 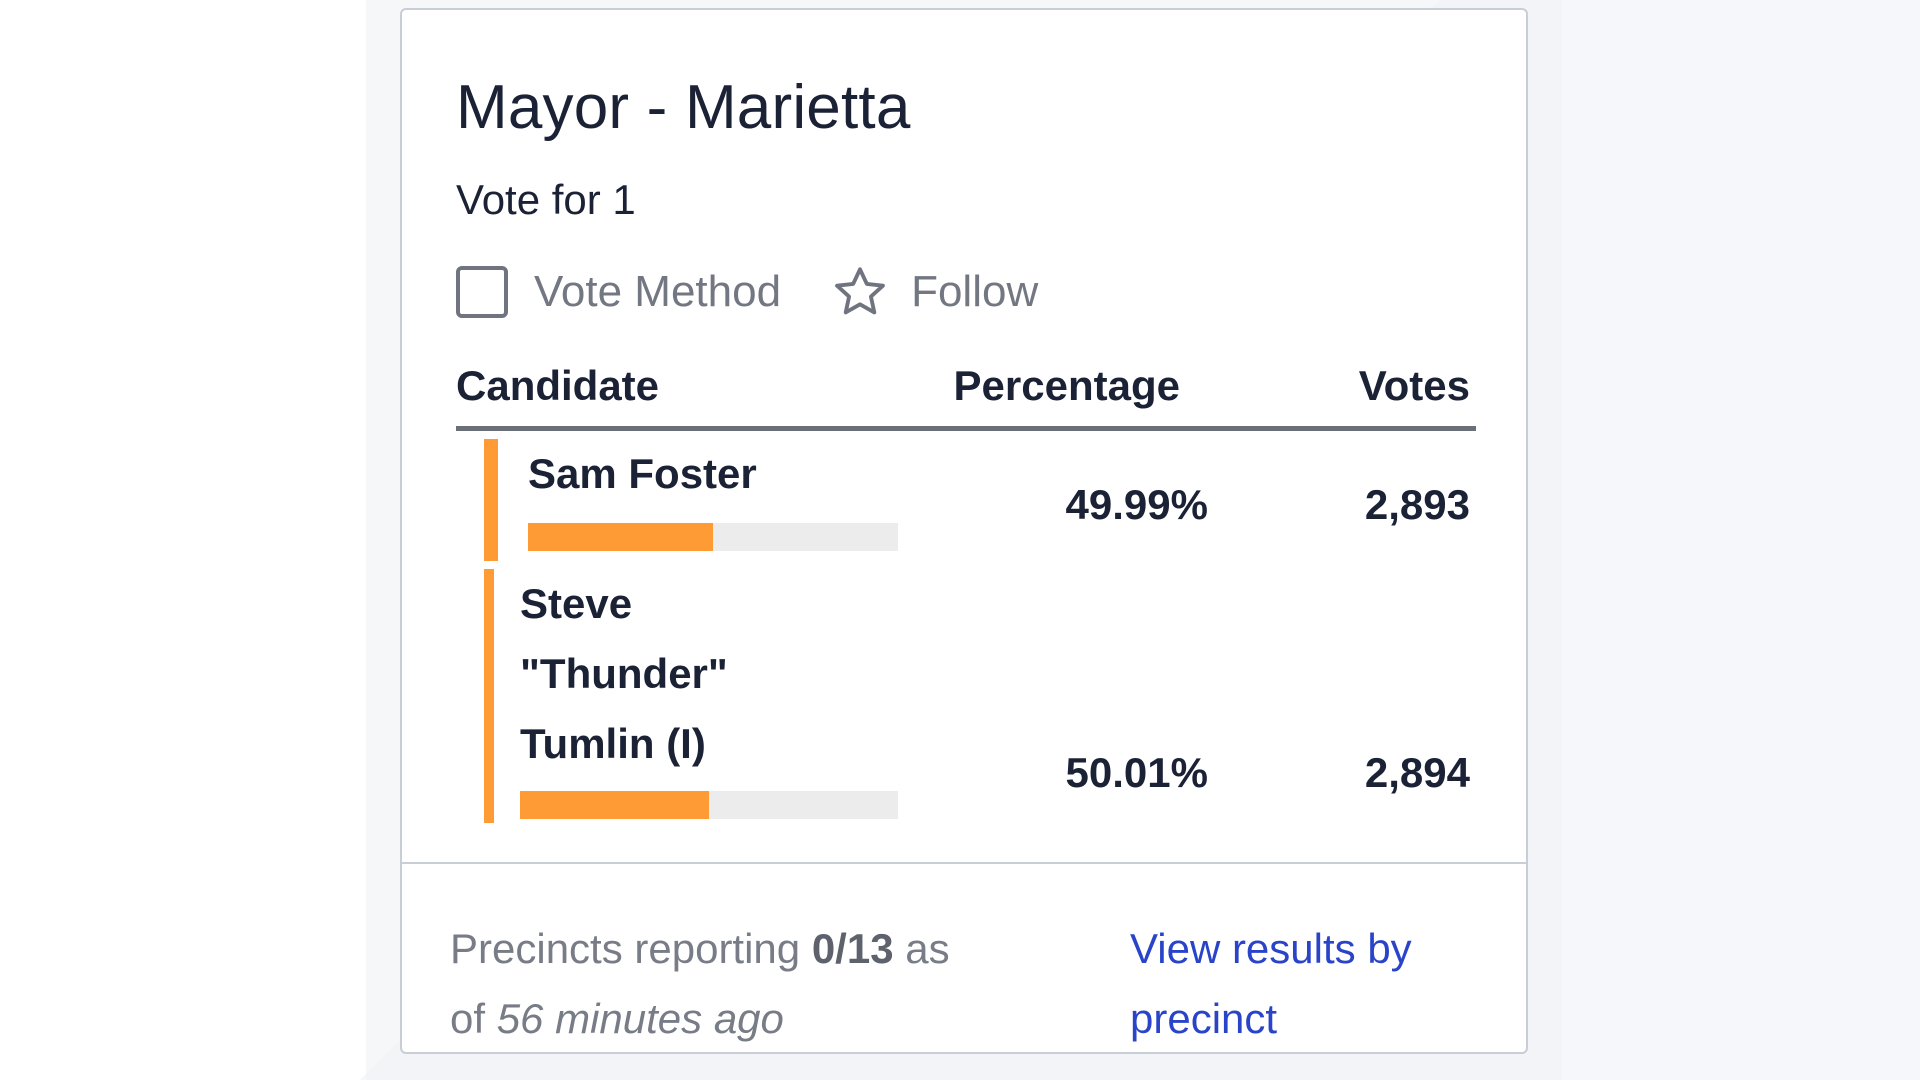 I want to click on candidate-name-line: Steve, so click(x=576, y=603).